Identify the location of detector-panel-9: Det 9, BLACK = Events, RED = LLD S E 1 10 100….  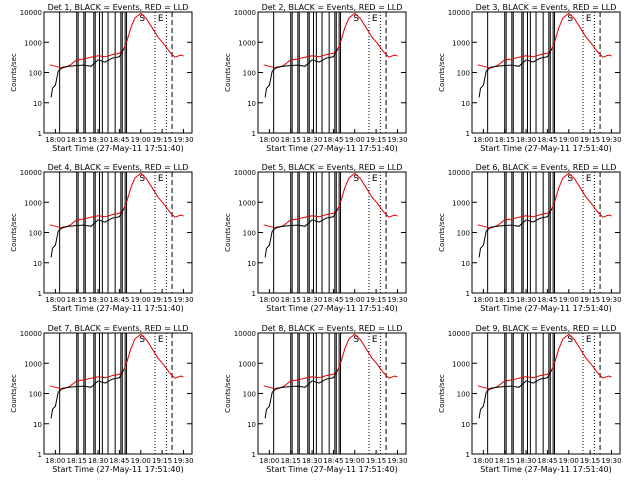
(530, 399).